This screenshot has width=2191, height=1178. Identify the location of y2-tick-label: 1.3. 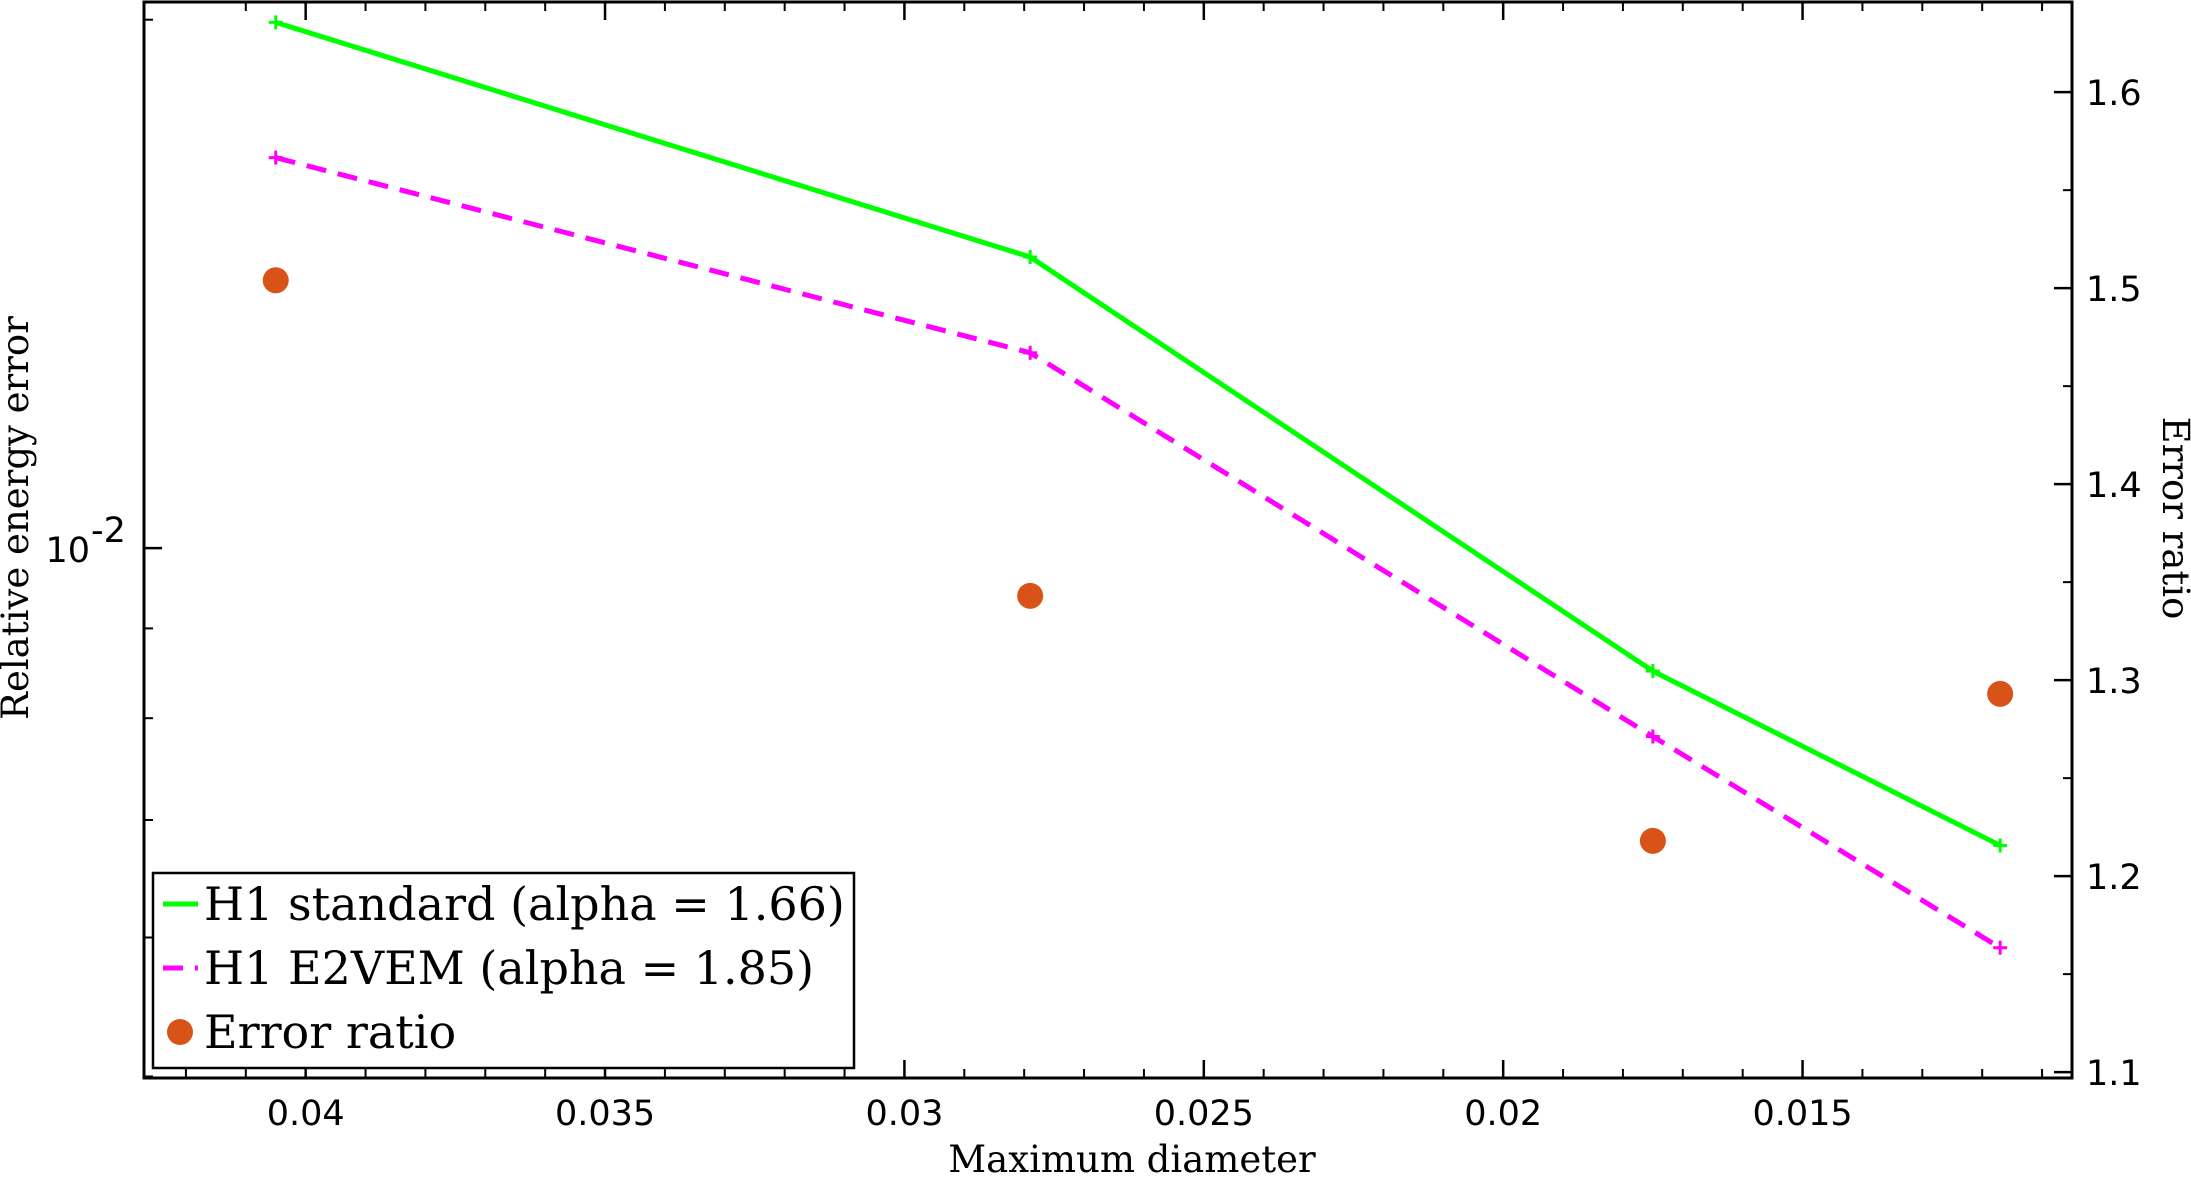
(2114, 682).